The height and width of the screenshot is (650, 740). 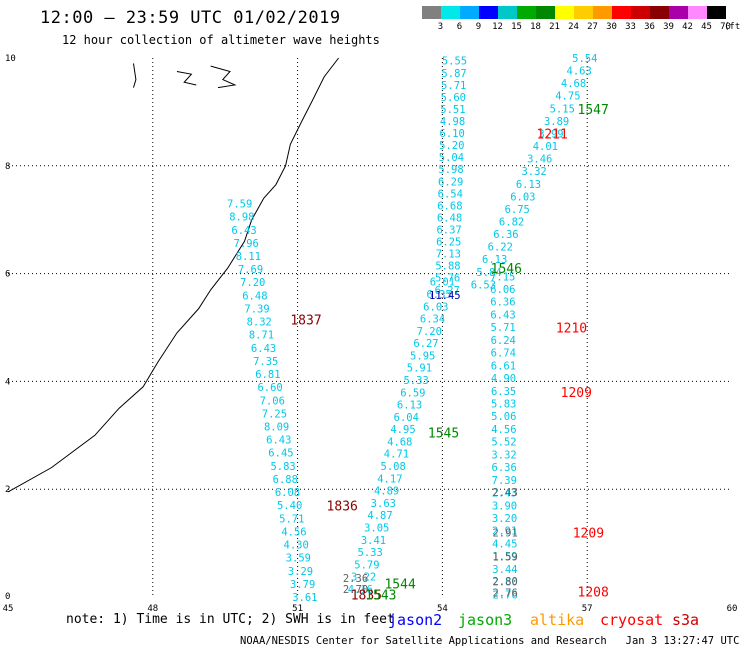 What do you see at coordinates (573, 84) in the screenshot?
I see `swh-value: 4.68` at bounding box center [573, 84].